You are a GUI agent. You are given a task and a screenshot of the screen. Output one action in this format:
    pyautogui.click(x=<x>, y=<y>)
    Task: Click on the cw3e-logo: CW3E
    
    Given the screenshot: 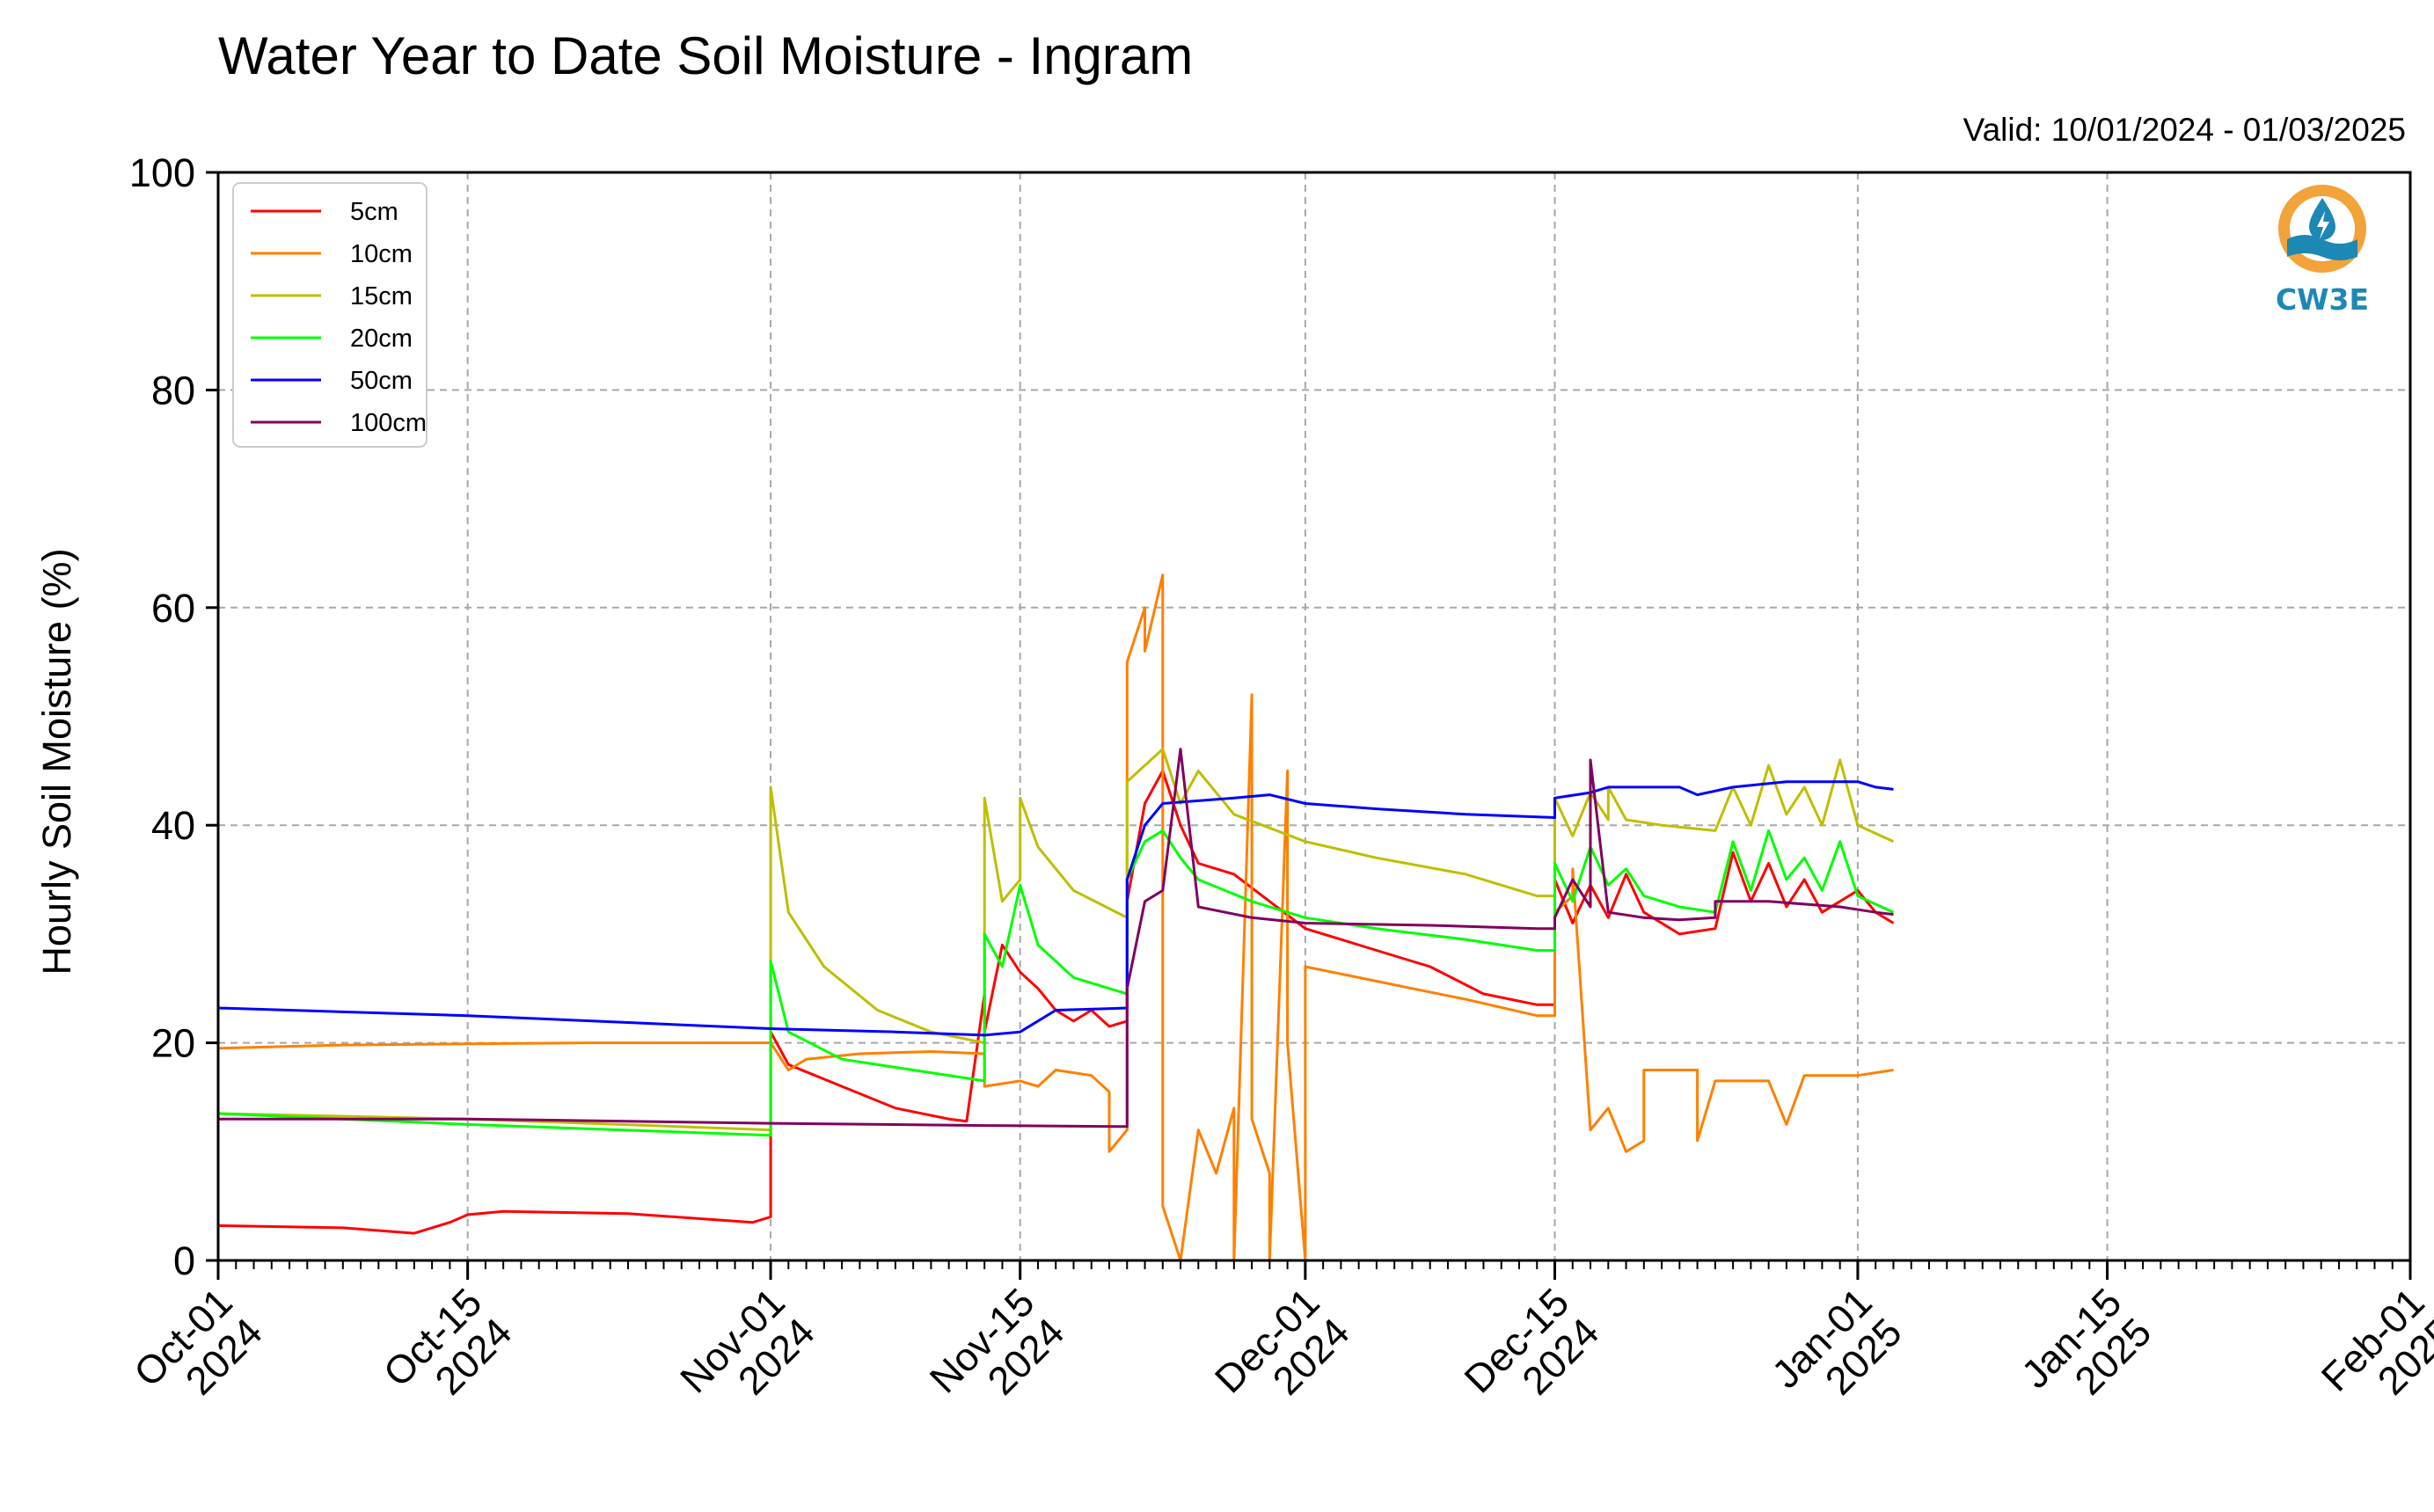 What is the action you would take?
    pyautogui.click(x=2322, y=251)
    